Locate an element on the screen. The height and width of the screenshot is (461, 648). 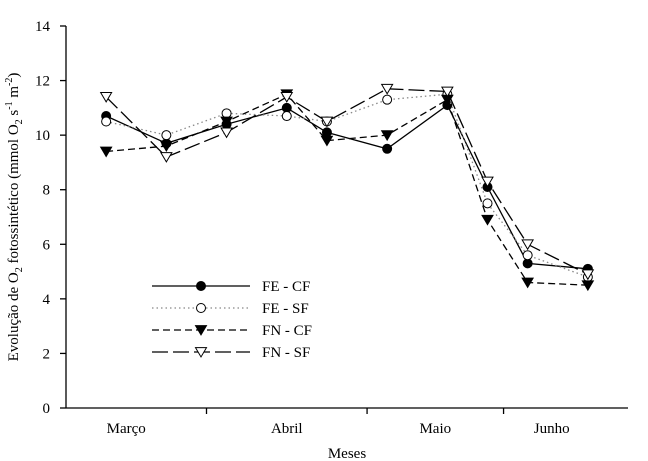
x-category-label: Abril is located at coordinates (287, 429).